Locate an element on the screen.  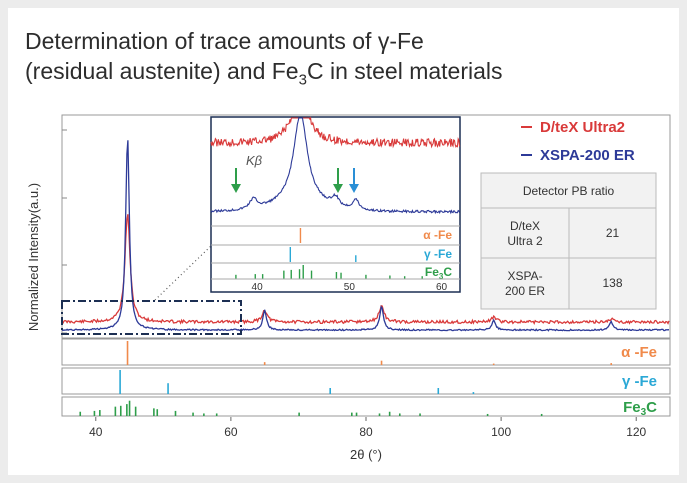
inset-x-tick-label: 50 is located at coordinates (350, 287).